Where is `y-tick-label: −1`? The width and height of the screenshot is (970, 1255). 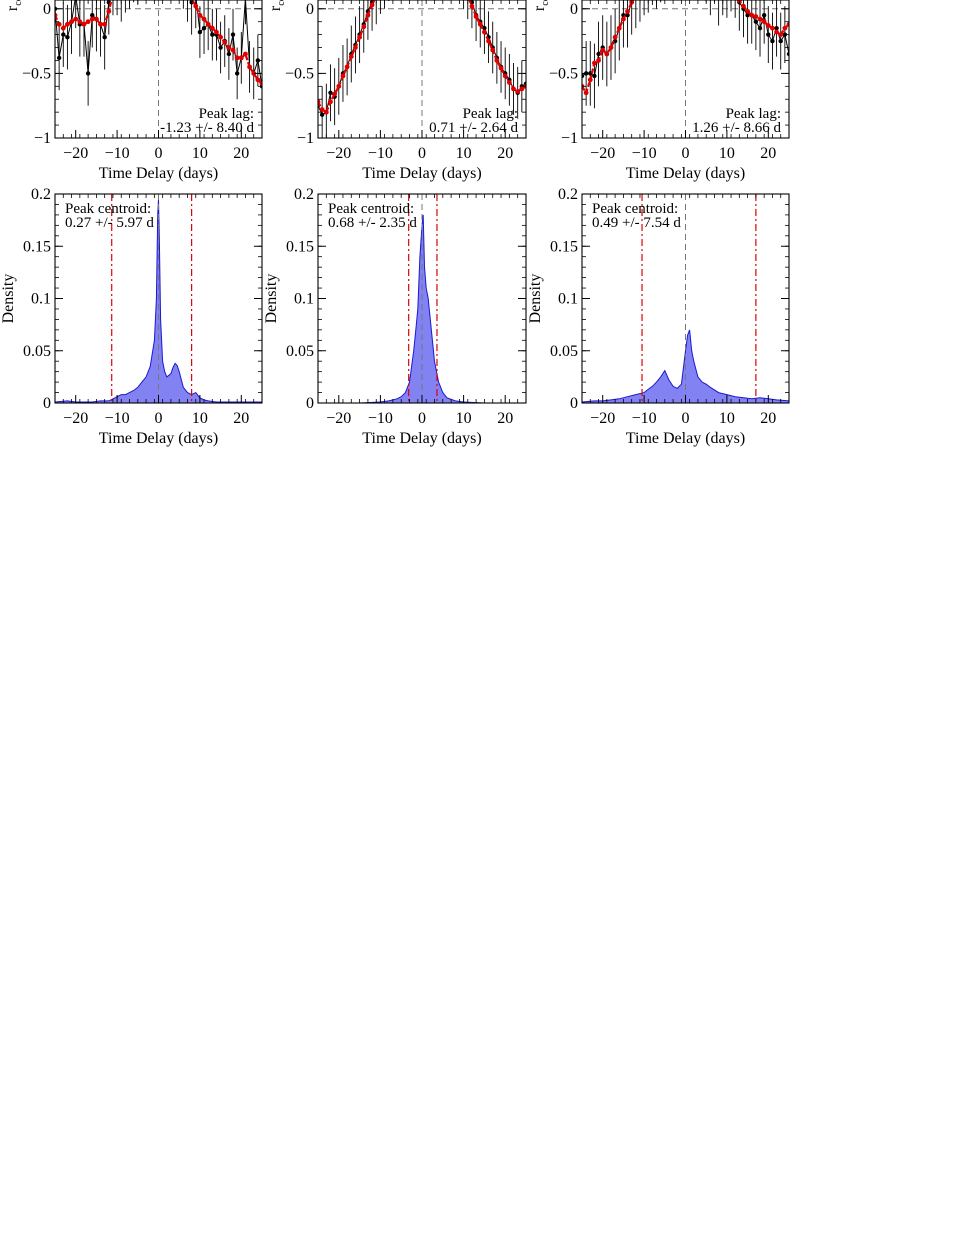
y-tick-label: −1 is located at coordinates (42, 138).